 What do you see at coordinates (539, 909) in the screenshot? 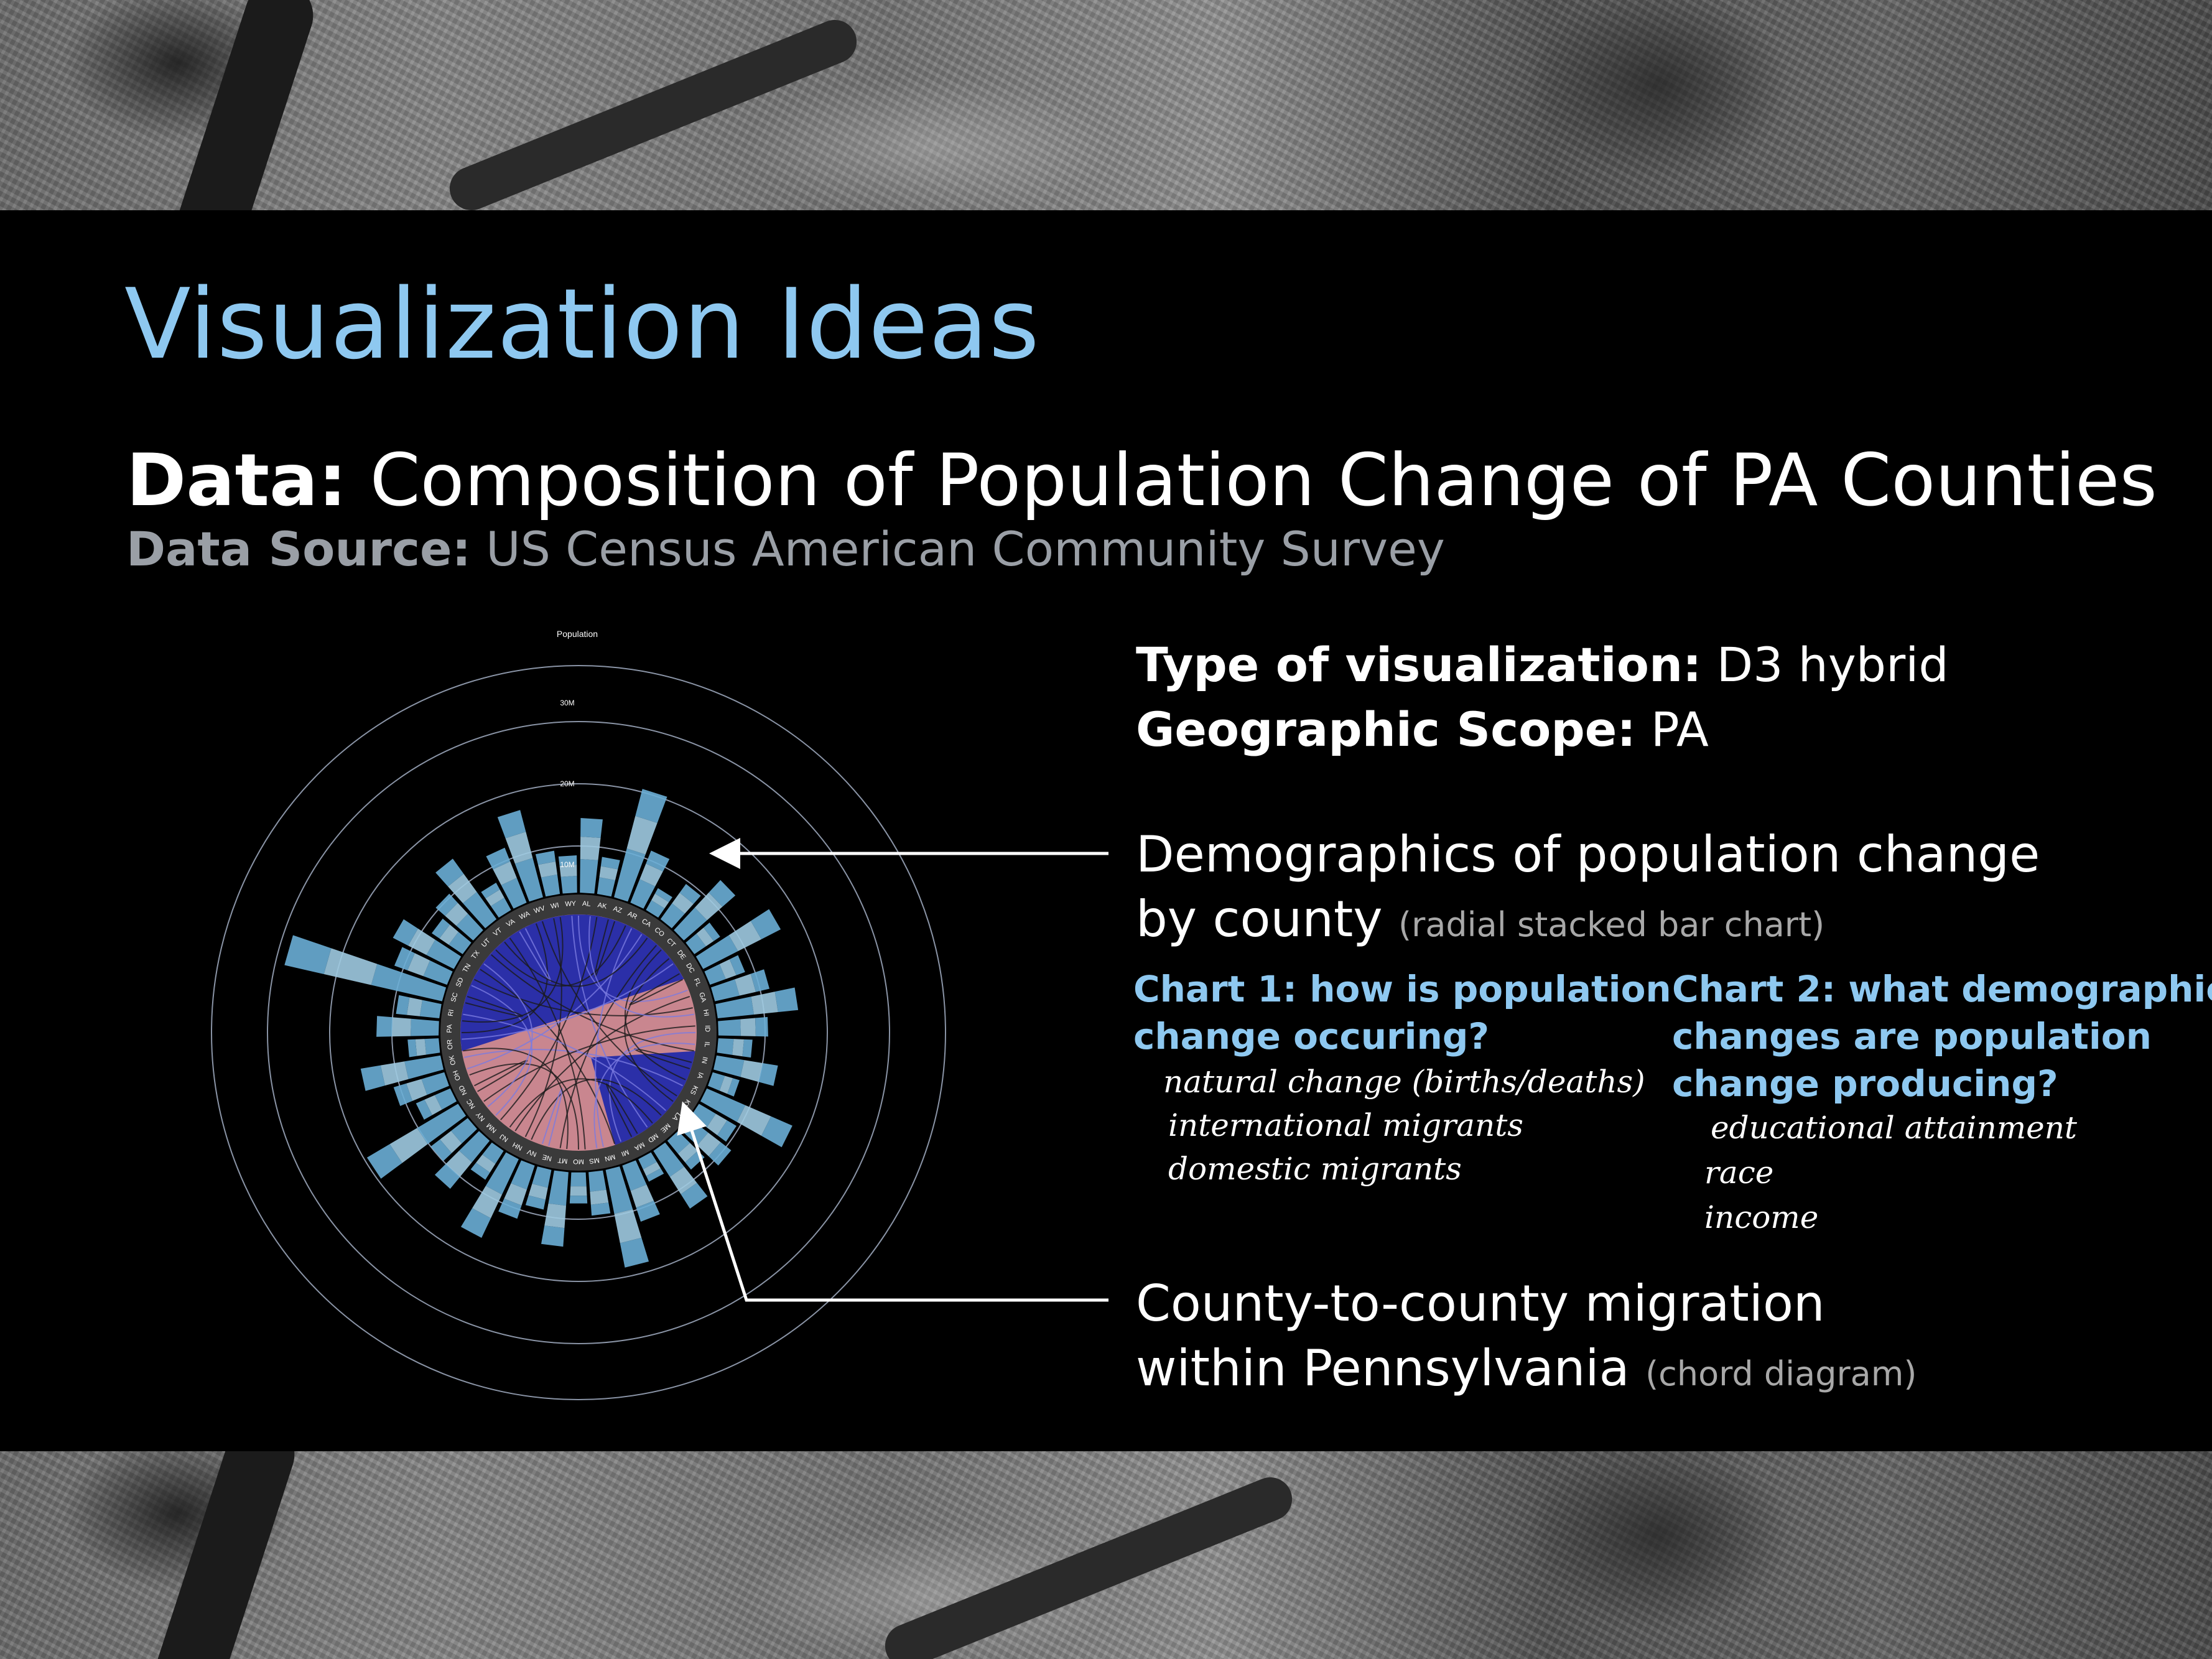
I see `state-label: WV` at bounding box center [539, 909].